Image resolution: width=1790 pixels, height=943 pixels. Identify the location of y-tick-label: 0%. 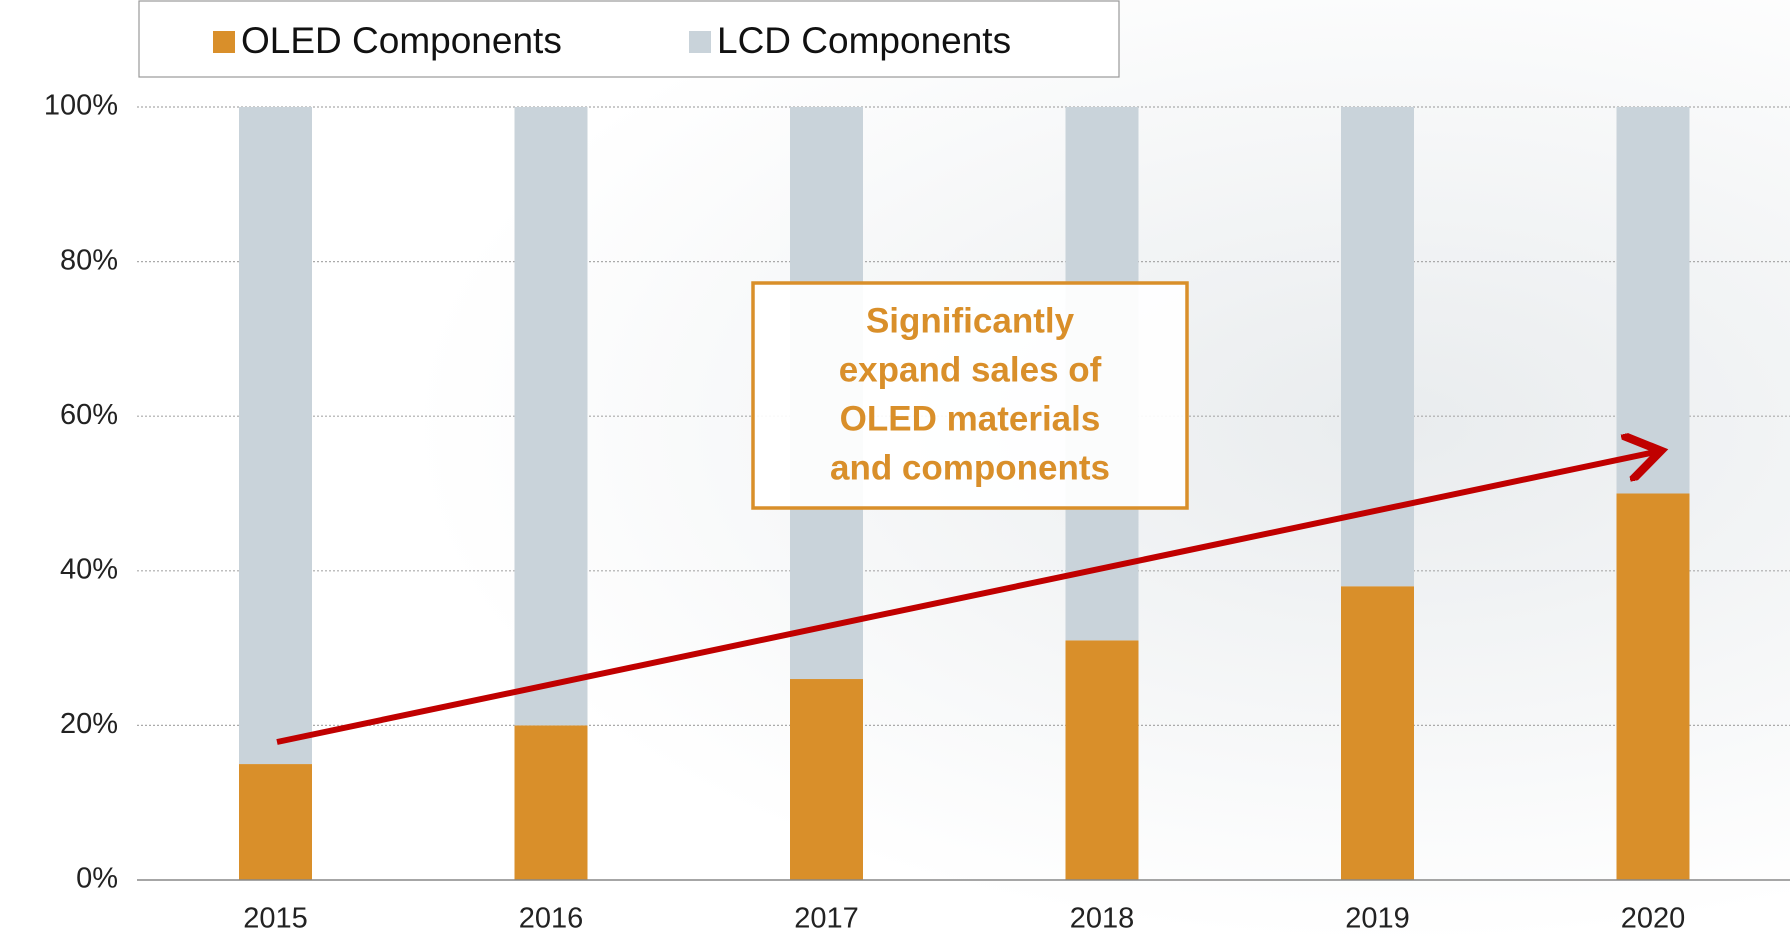
(97, 879).